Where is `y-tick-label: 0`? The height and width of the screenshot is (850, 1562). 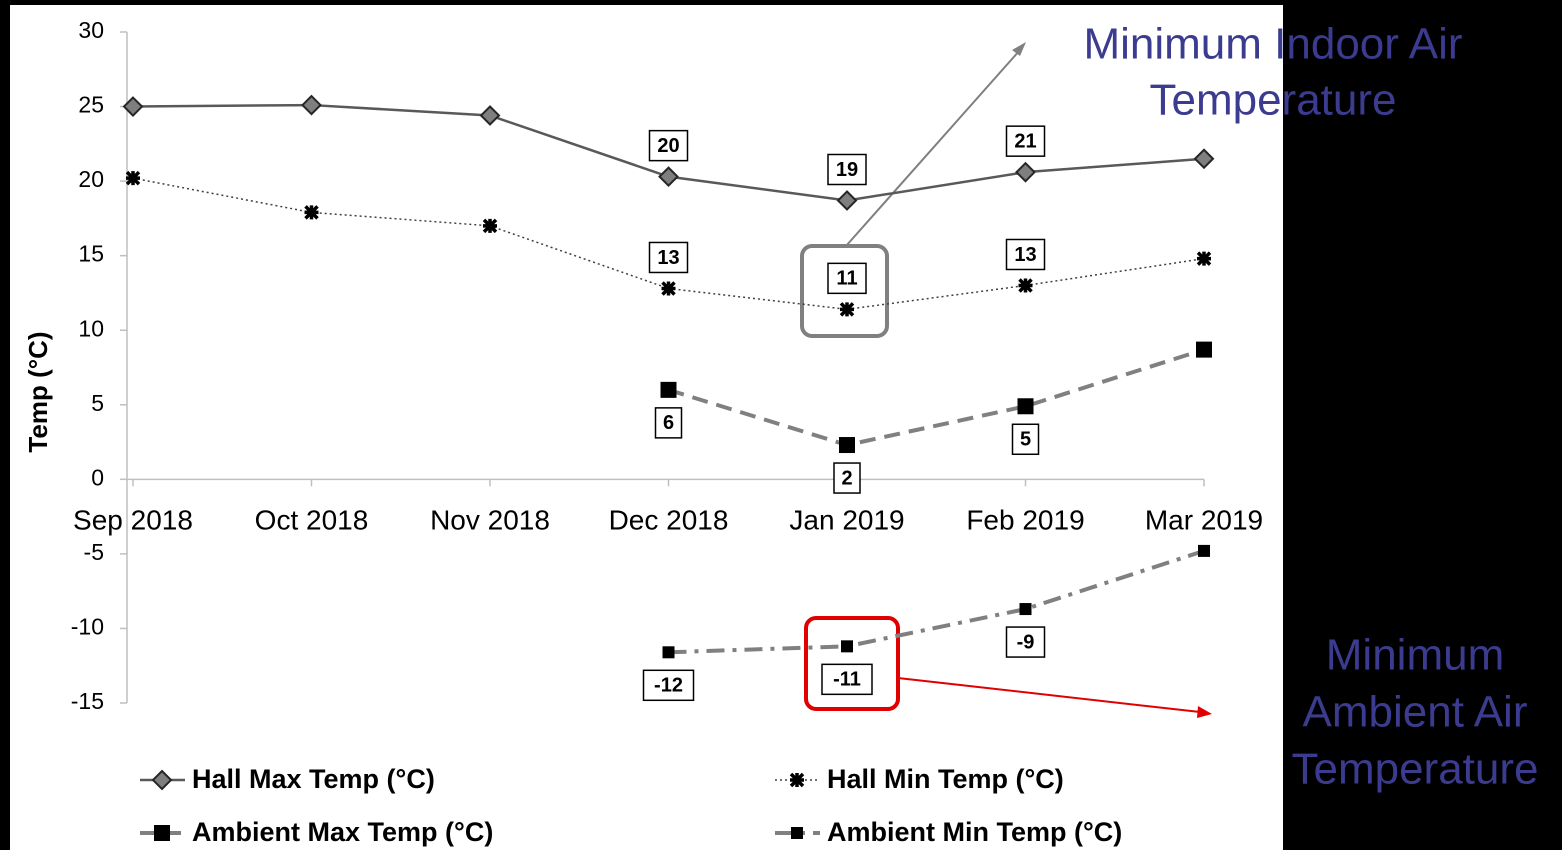
y-tick-label: 0 is located at coordinates (97, 477).